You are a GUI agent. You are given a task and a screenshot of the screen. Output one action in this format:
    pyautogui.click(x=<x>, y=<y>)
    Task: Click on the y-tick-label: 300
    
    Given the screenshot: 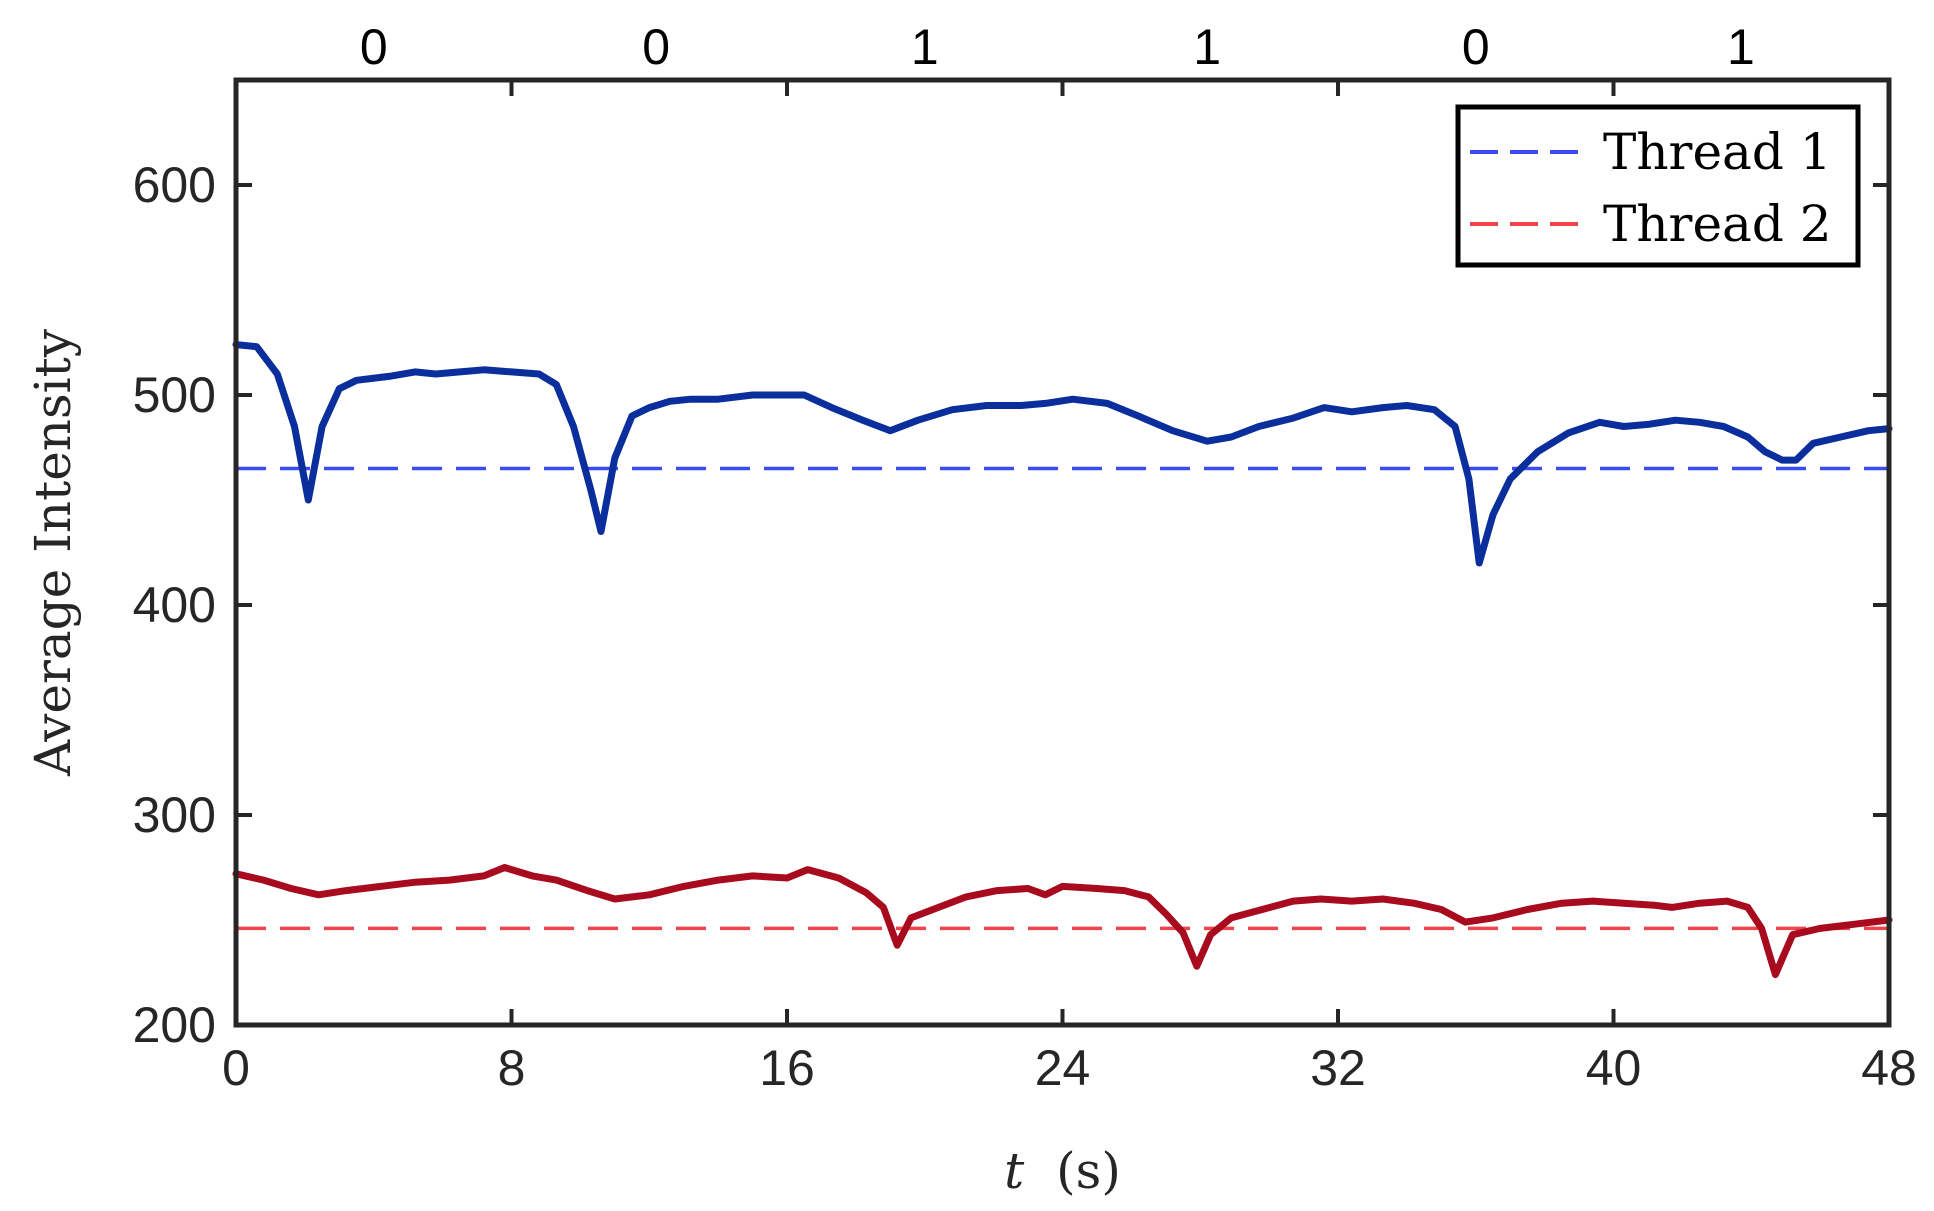 What is the action you would take?
    pyautogui.click(x=174, y=815)
    